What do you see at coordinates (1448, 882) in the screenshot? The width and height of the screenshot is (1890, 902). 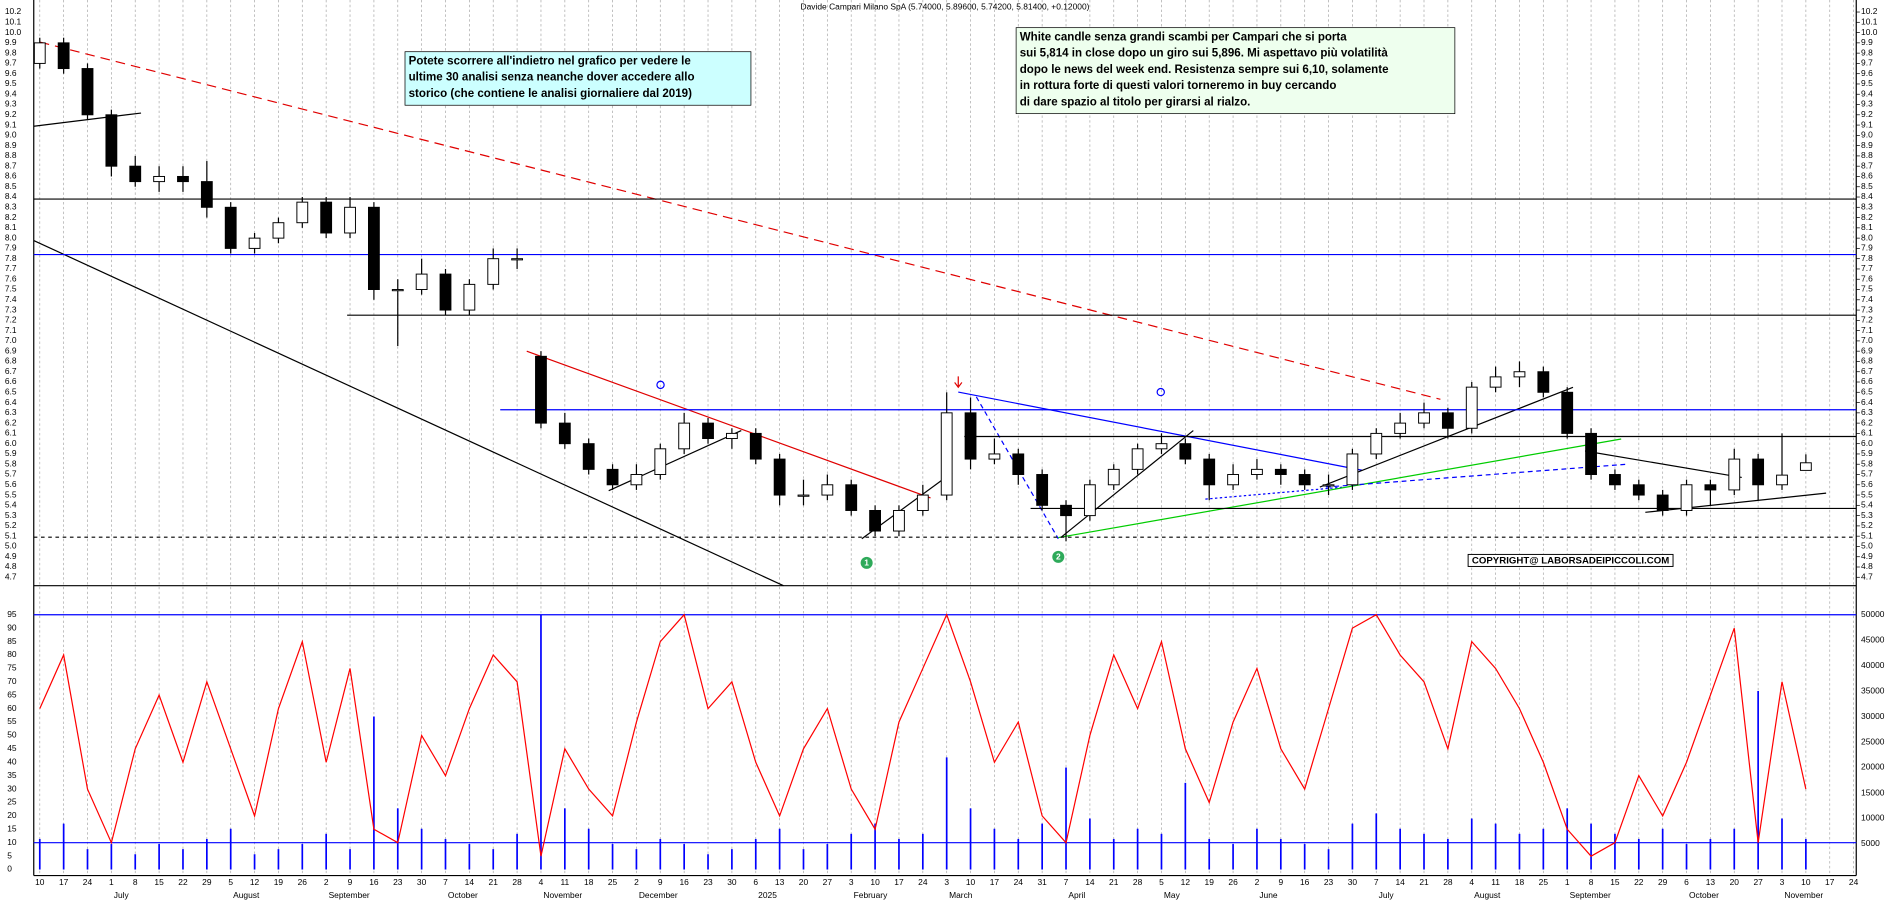 I see `x-tick-label: 28` at bounding box center [1448, 882].